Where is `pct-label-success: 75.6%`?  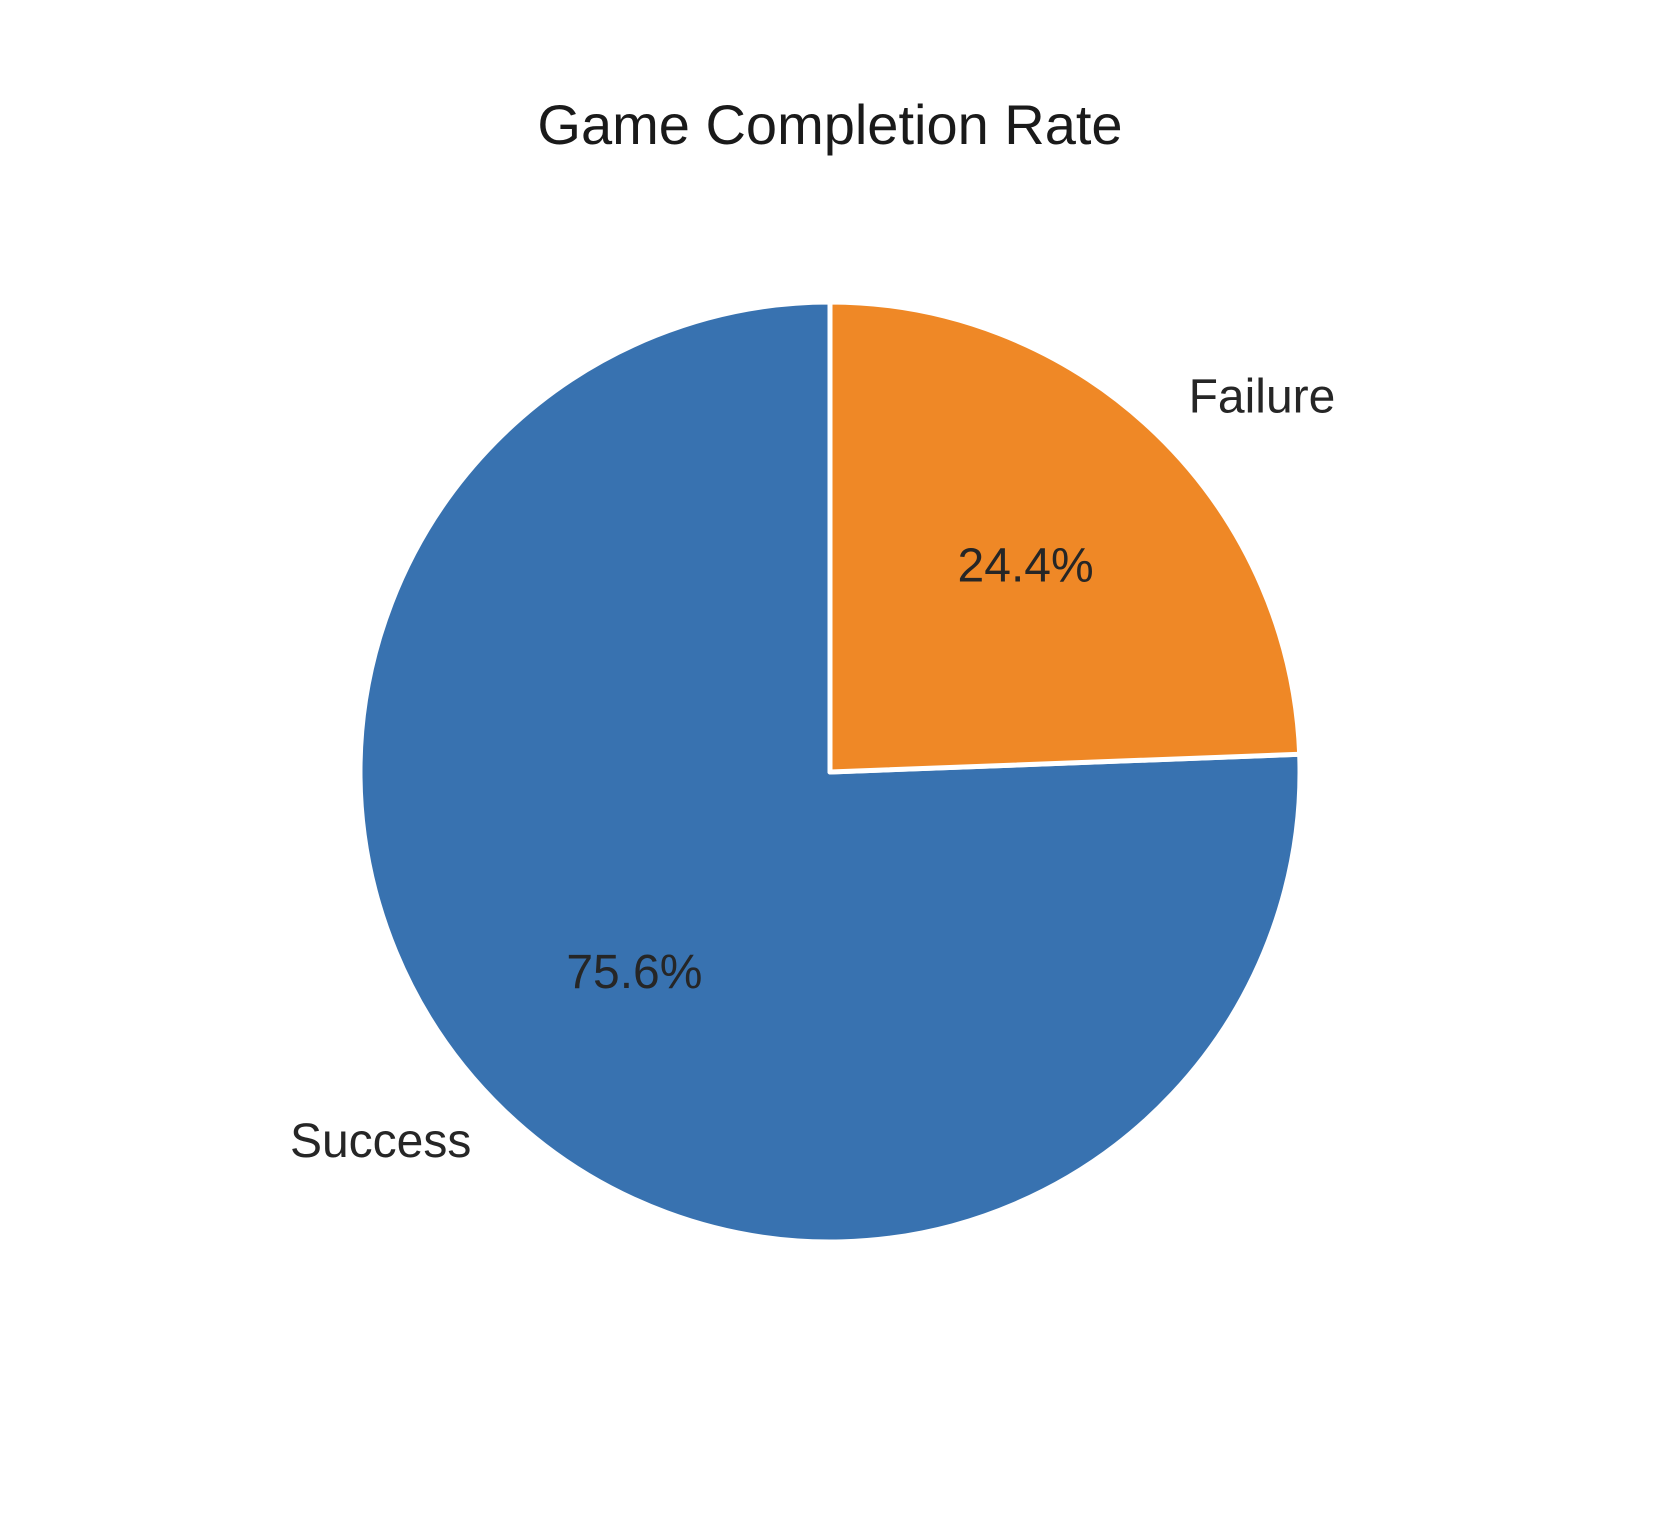 pct-label-success: 75.6% is located at coordinates (634, 972).